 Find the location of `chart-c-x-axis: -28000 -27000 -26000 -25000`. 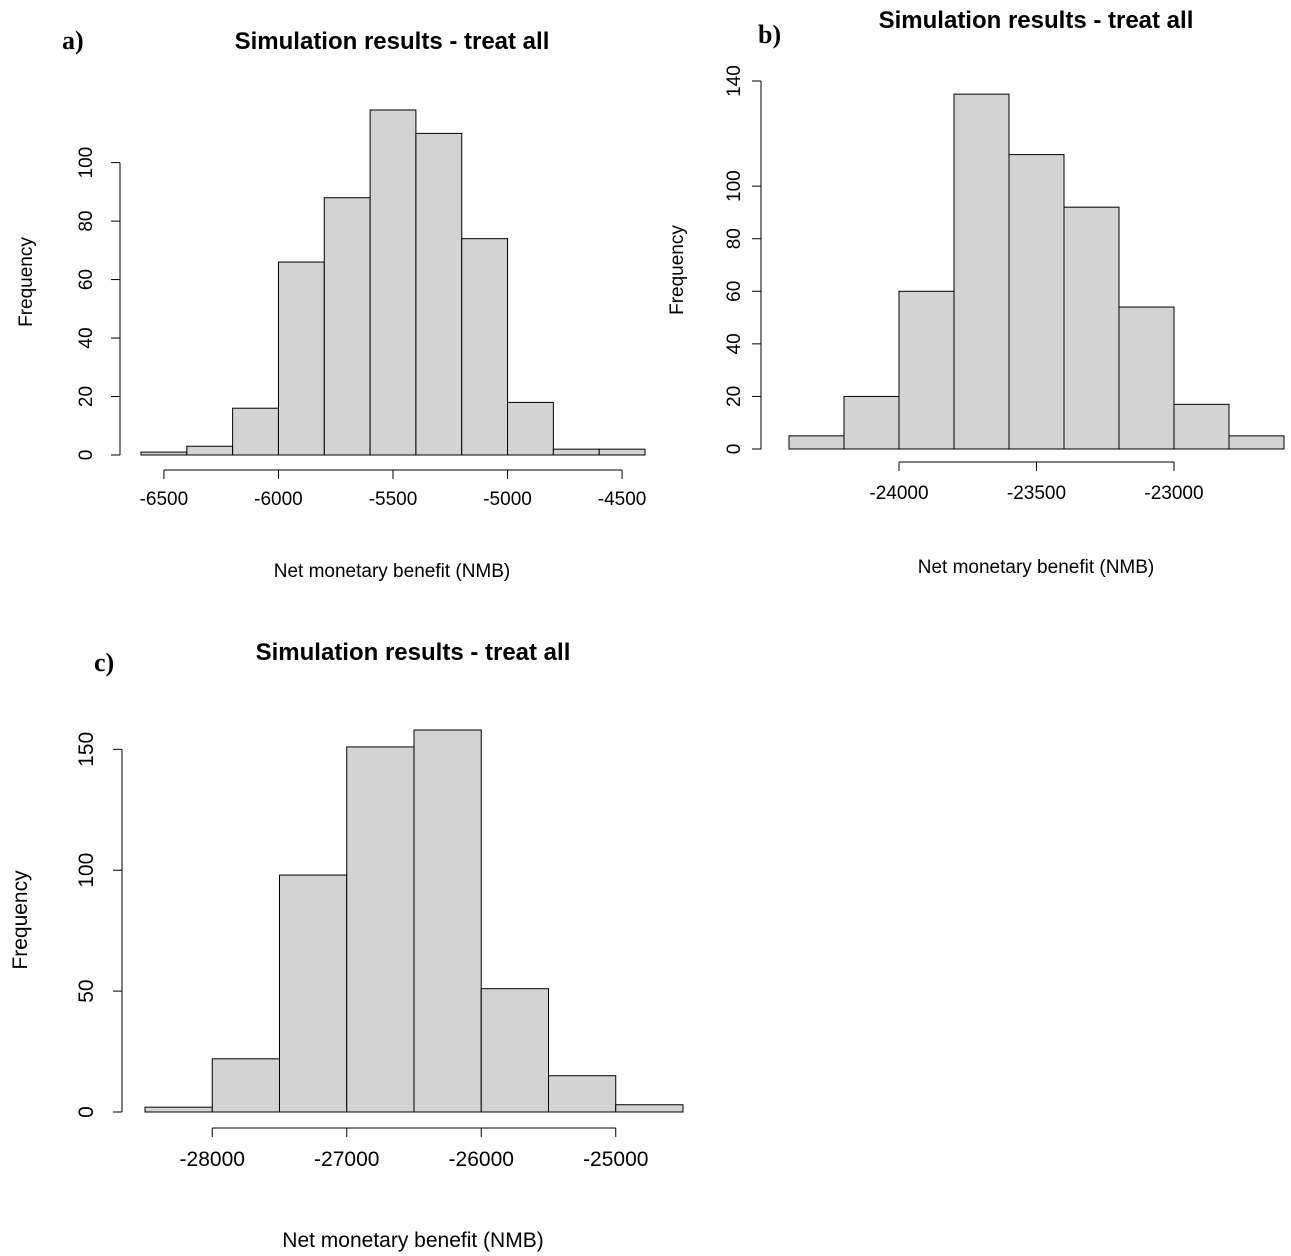

chart-c-x-axis: -28000 -27000 -26000 -25000 is located at coordinates (414, 1149).